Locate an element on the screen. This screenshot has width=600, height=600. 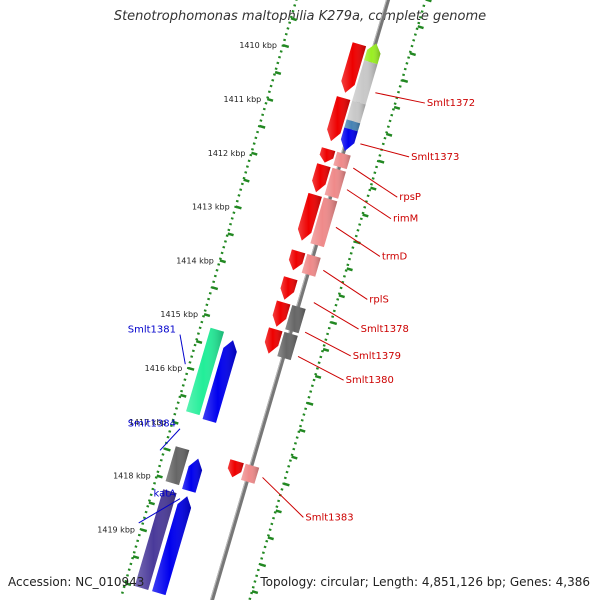
scale-tick-label: 1417 kbp is located at coordinates (148, 422).